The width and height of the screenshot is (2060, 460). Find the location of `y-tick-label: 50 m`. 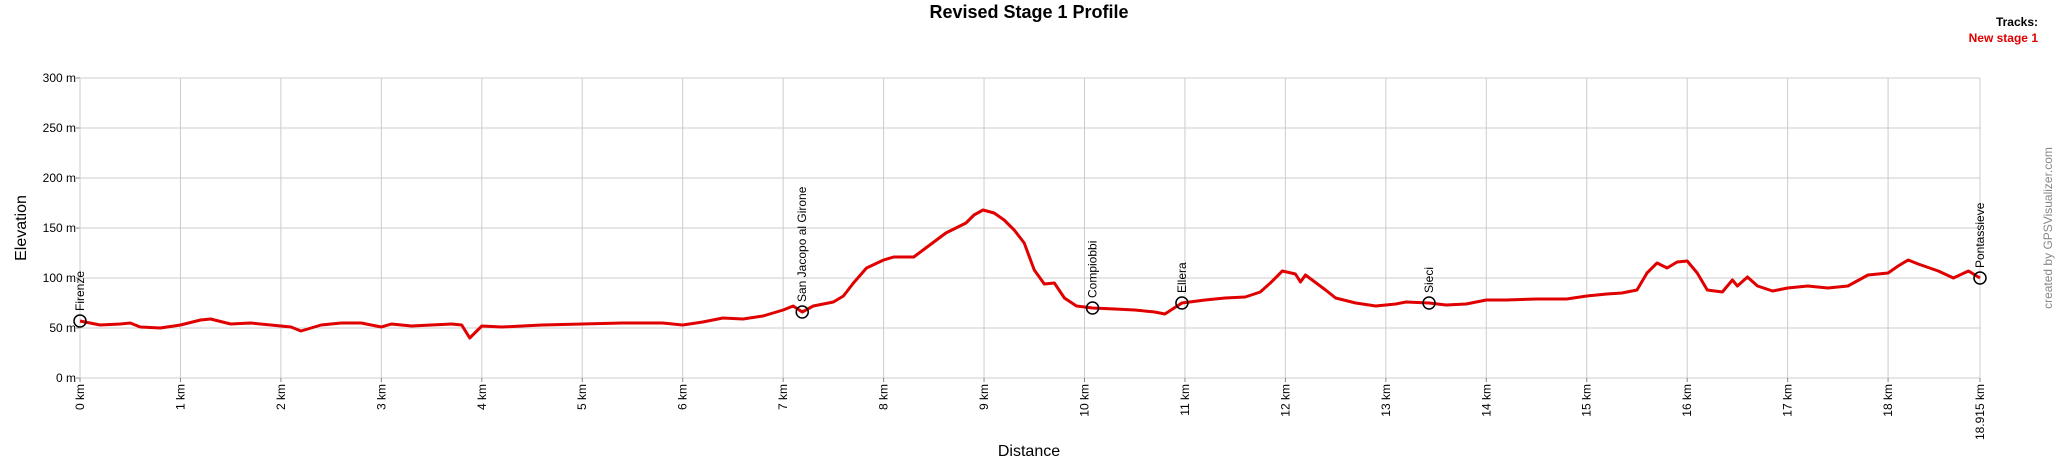

y-tick-label: 50 m is located at coordinates (62, 328).